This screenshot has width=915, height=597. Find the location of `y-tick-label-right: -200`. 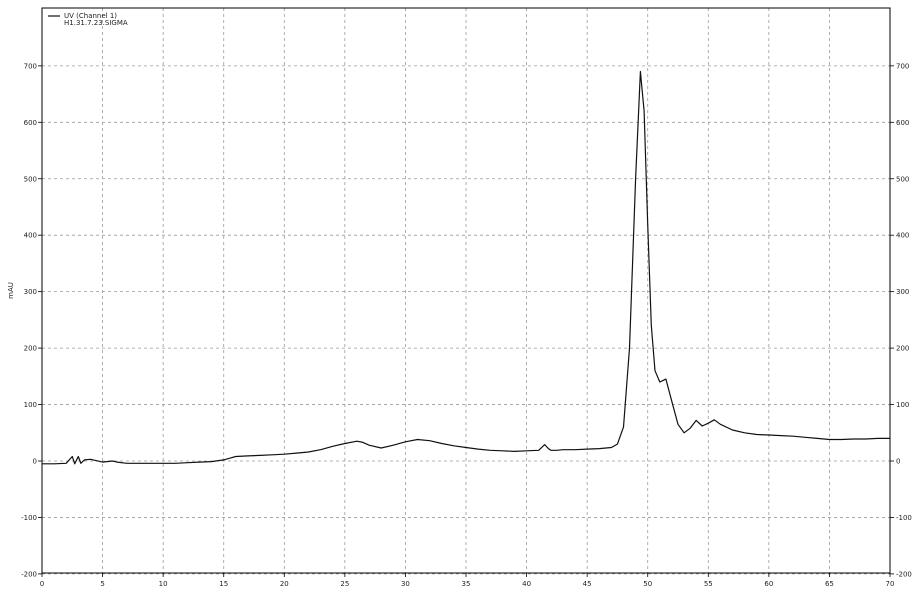

y-tick-label-right: -200 is located at coordinates (904, 574).